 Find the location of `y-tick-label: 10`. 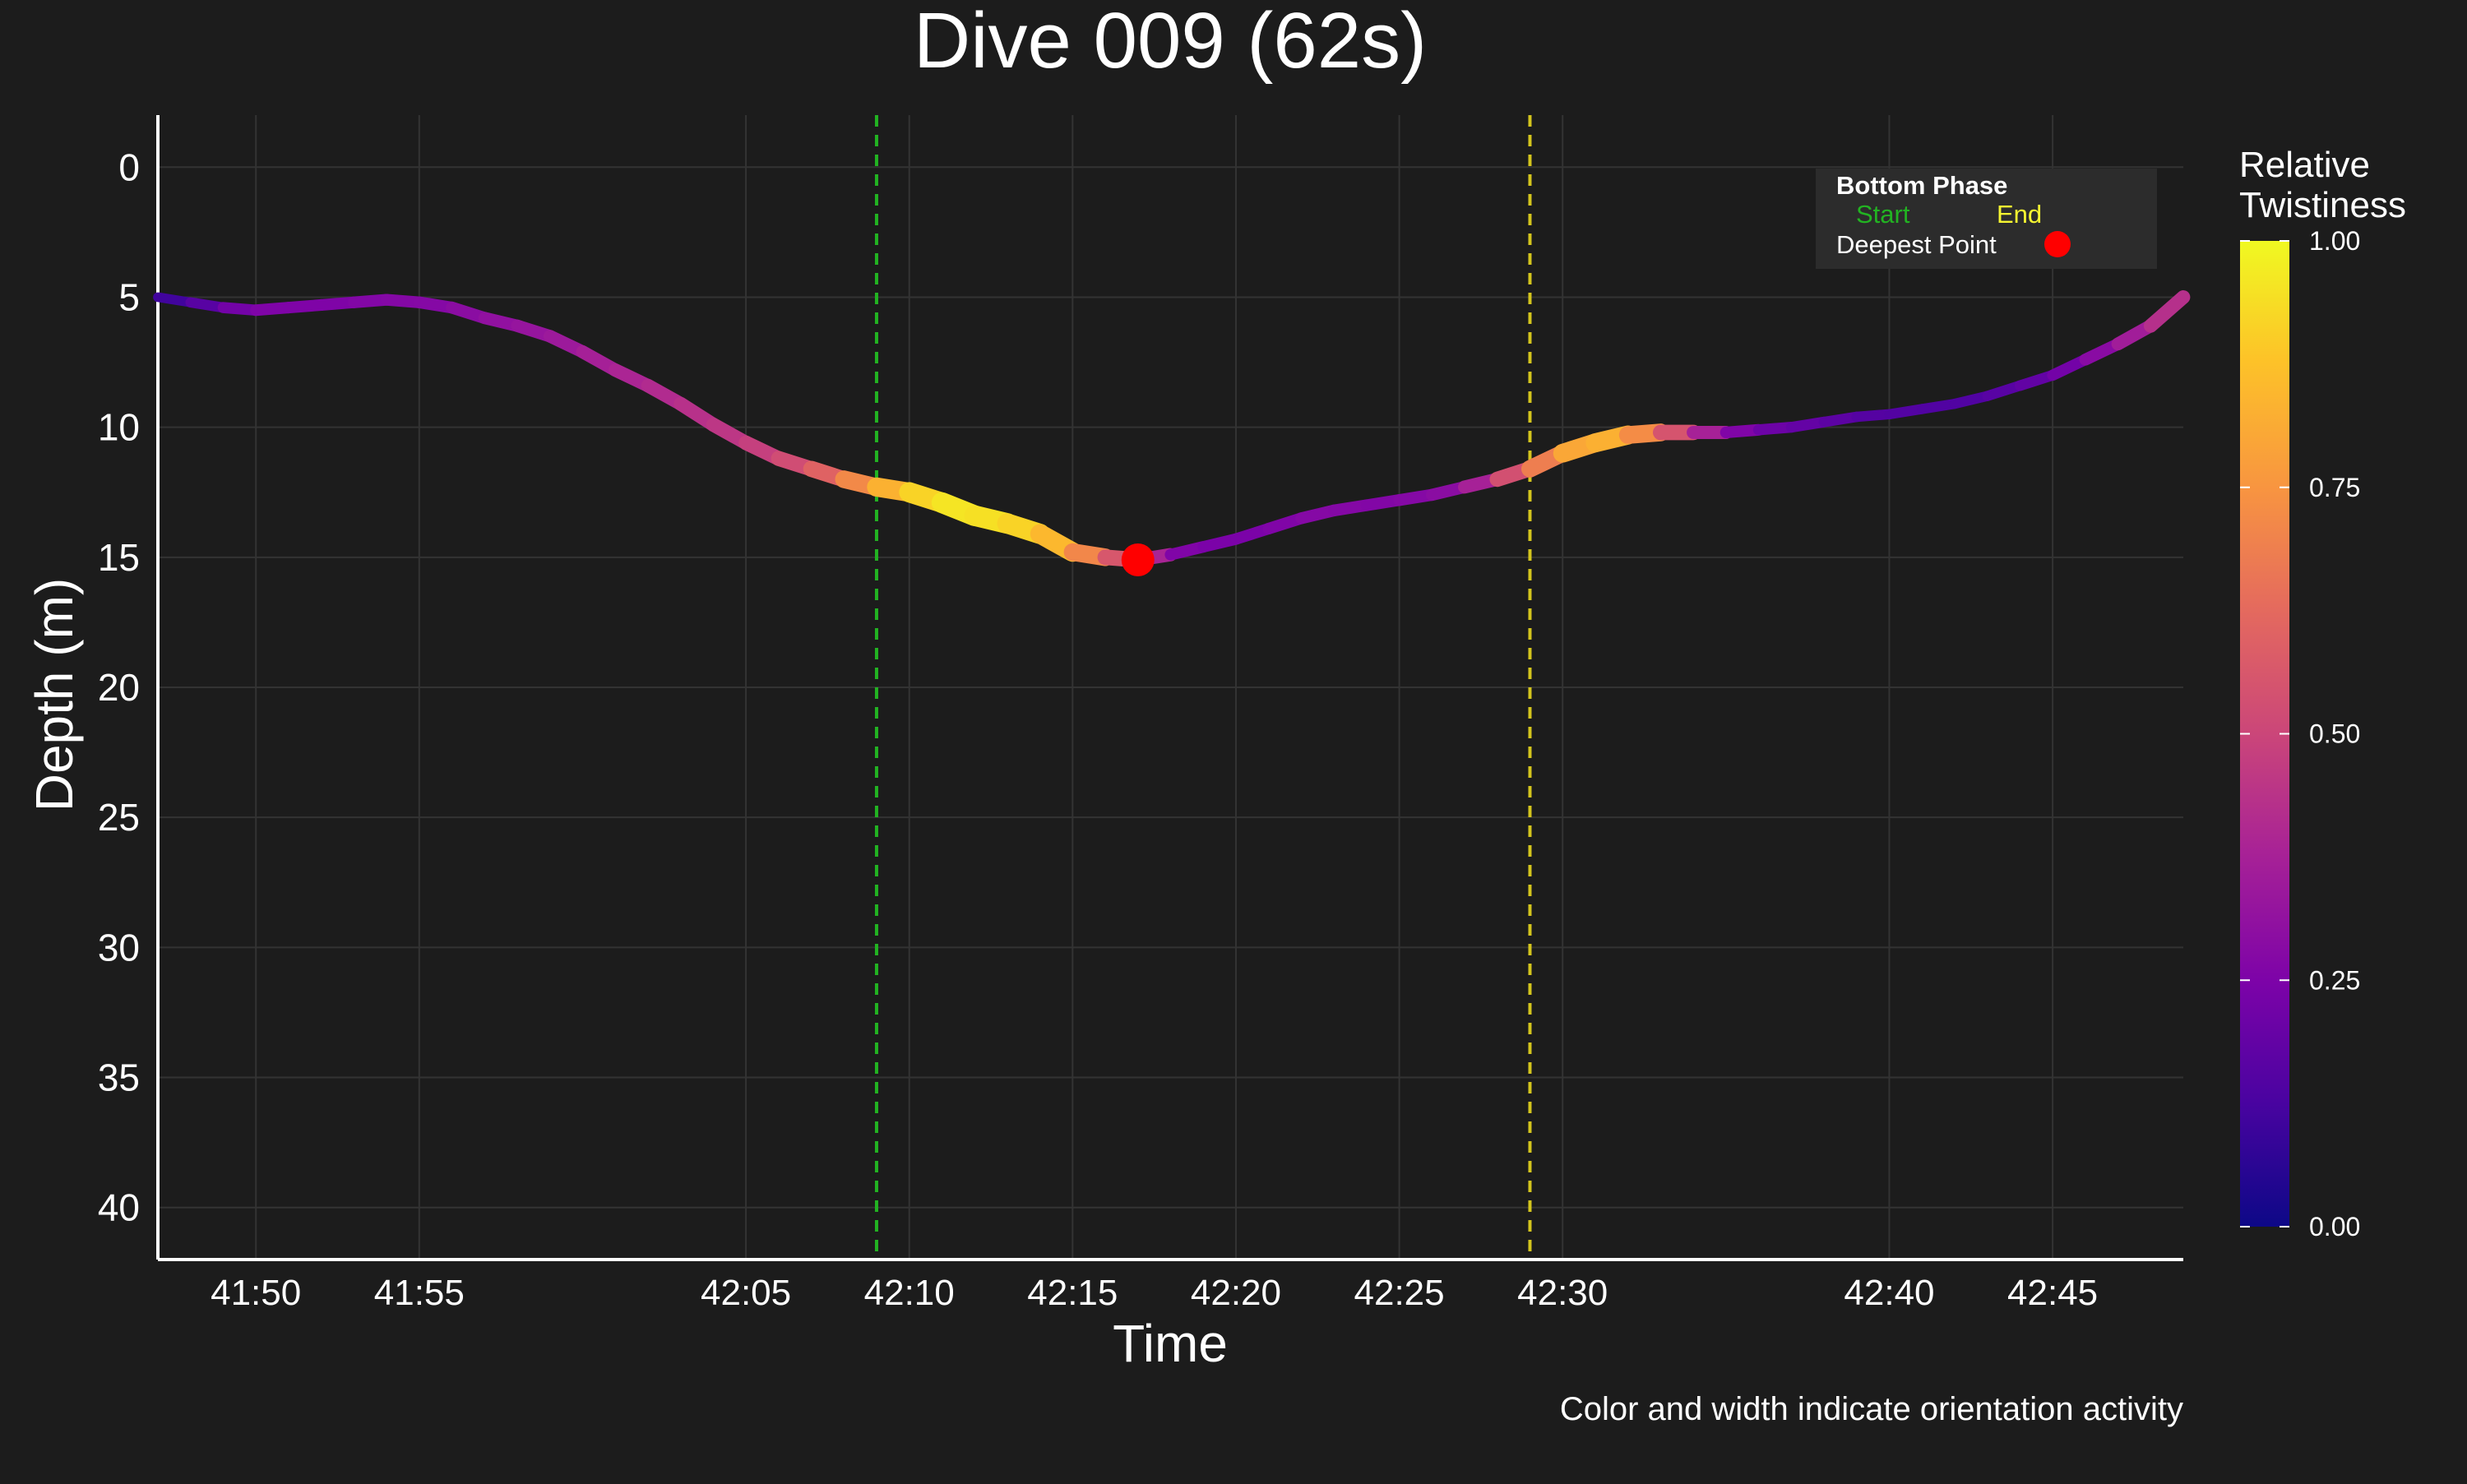

y-tick-label: 10 is located at coordinates (119, 427).